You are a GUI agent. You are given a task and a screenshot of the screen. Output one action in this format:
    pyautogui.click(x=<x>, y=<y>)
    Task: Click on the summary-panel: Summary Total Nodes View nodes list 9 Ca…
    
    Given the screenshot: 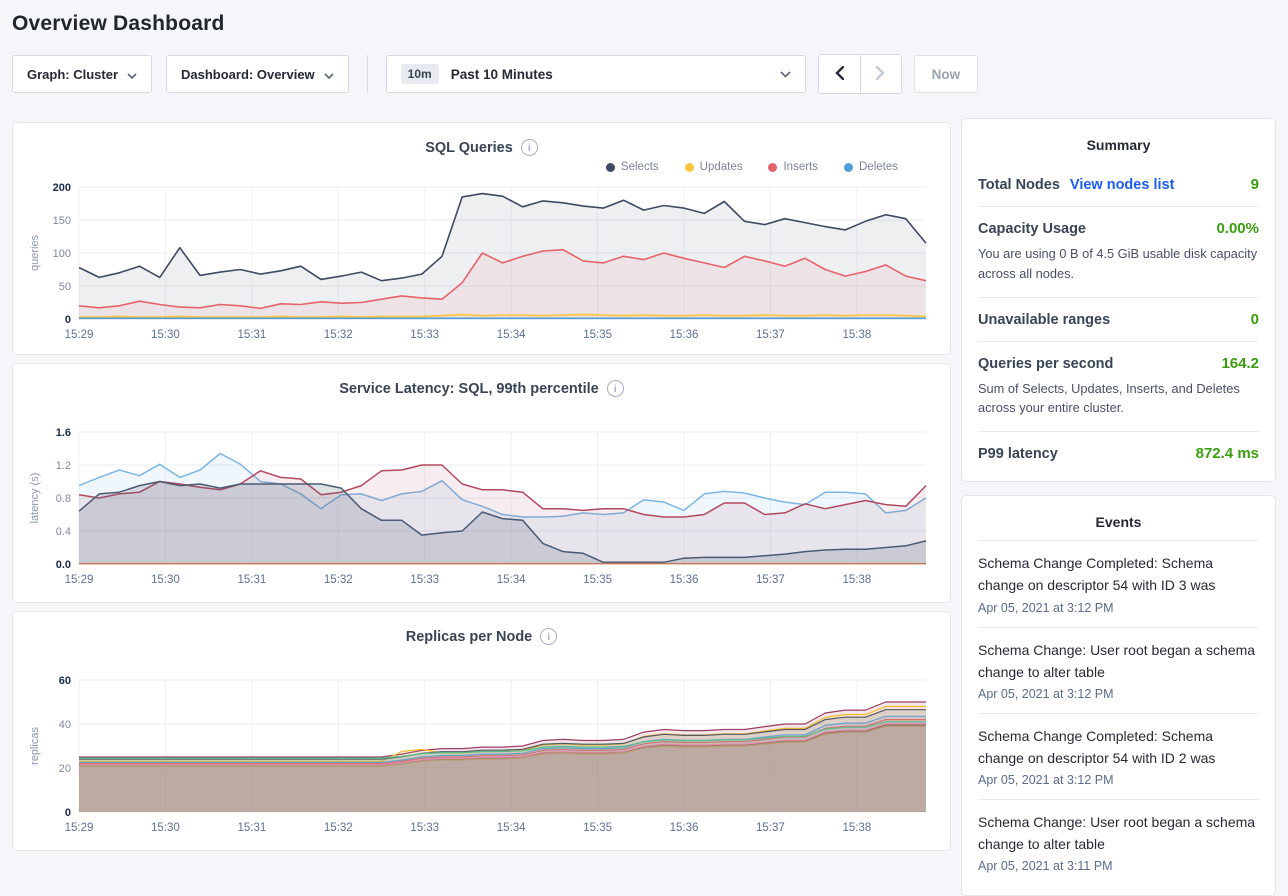 What is the action you would take?
    pyautogui.click(x=1118, y=300)
    